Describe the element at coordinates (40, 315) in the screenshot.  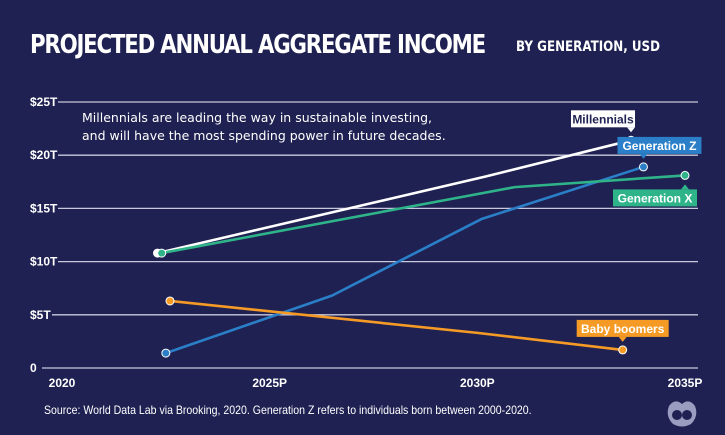
I see `y-tick-label: $5T` at that location.